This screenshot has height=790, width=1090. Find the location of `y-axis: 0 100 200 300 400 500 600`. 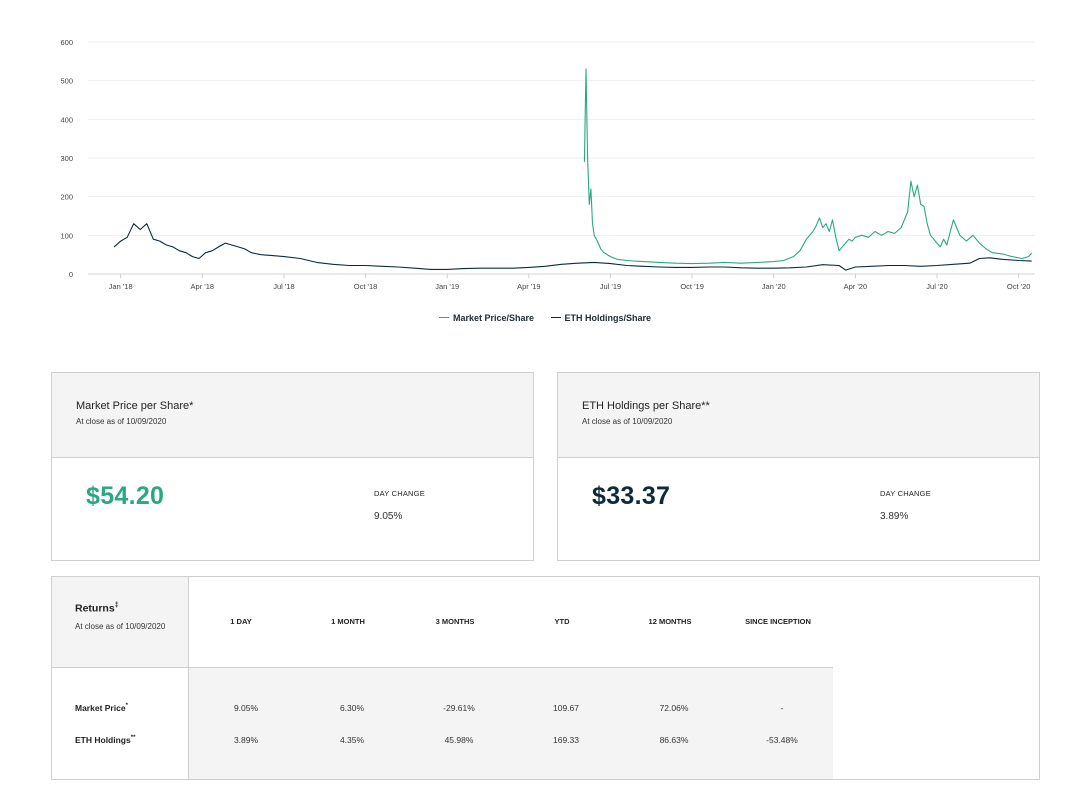

y-axis: 0 100 200 300 400 500 600 is located at coordinates (66, 158).